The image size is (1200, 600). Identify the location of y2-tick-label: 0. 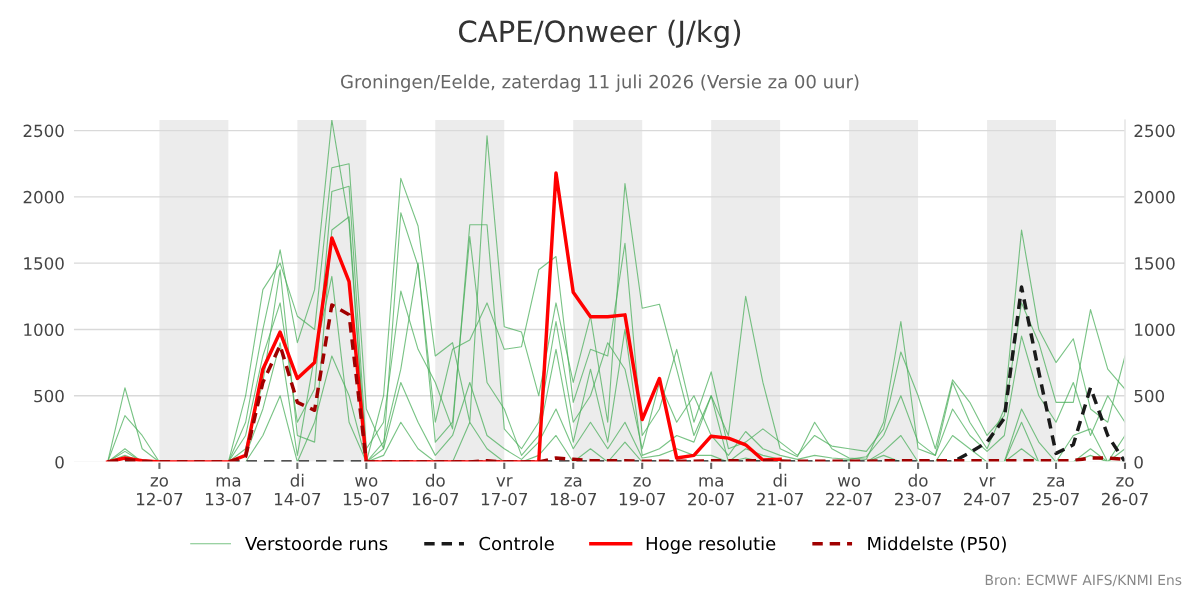
(1138, 462).